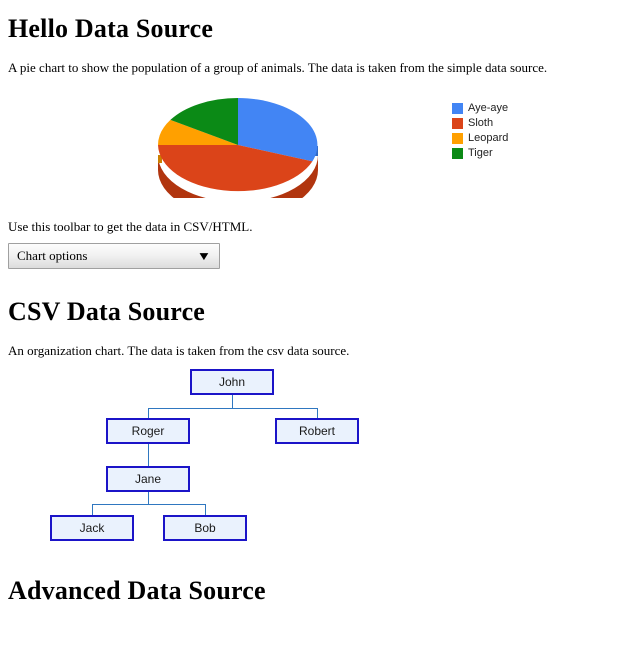 The width and height of the screenshot is (636, 652). Describe the element at coordinates (52, 256) in the screenshot. I see `chart-options-label: Chart options` at that location.